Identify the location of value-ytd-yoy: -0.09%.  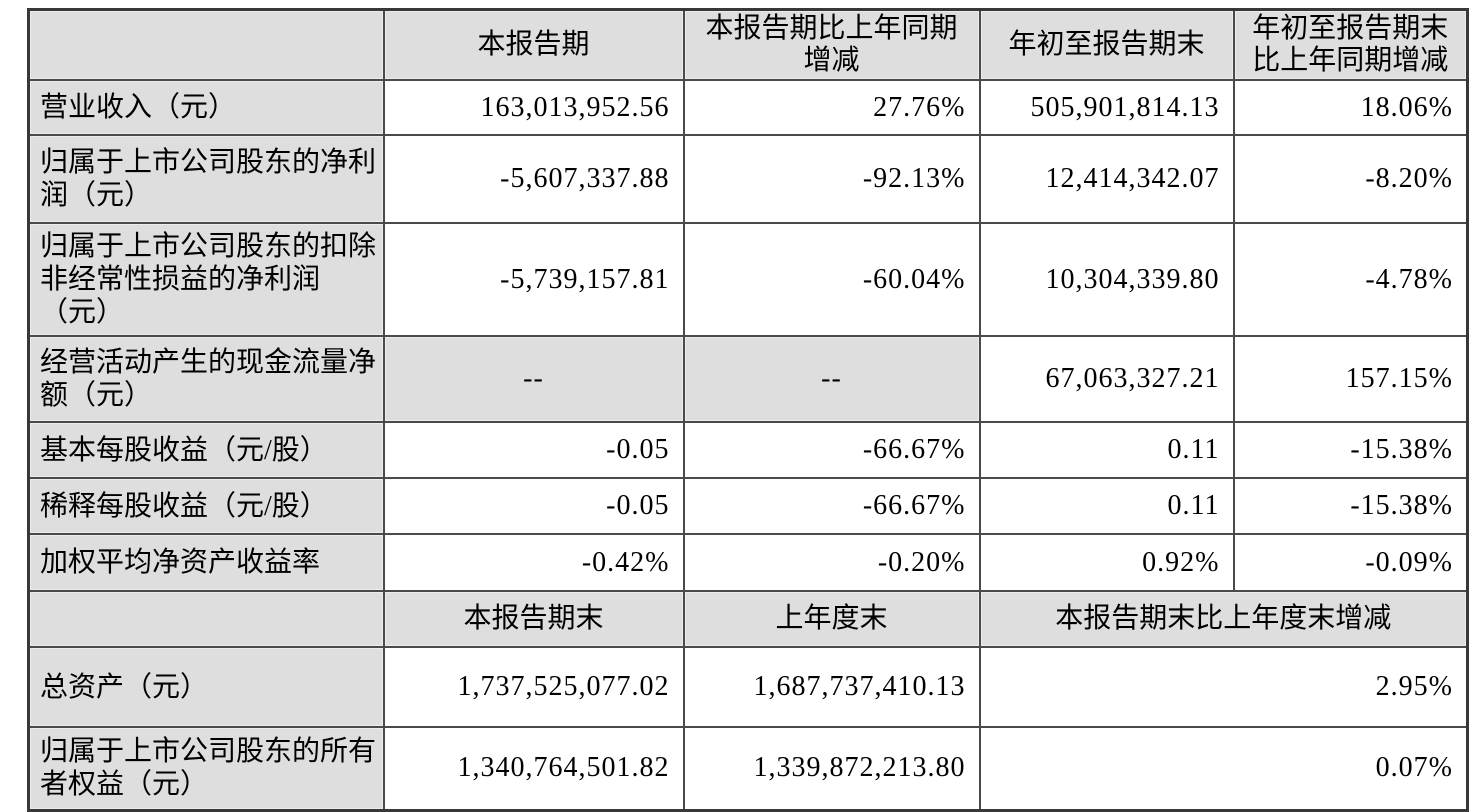
(1350, 562).